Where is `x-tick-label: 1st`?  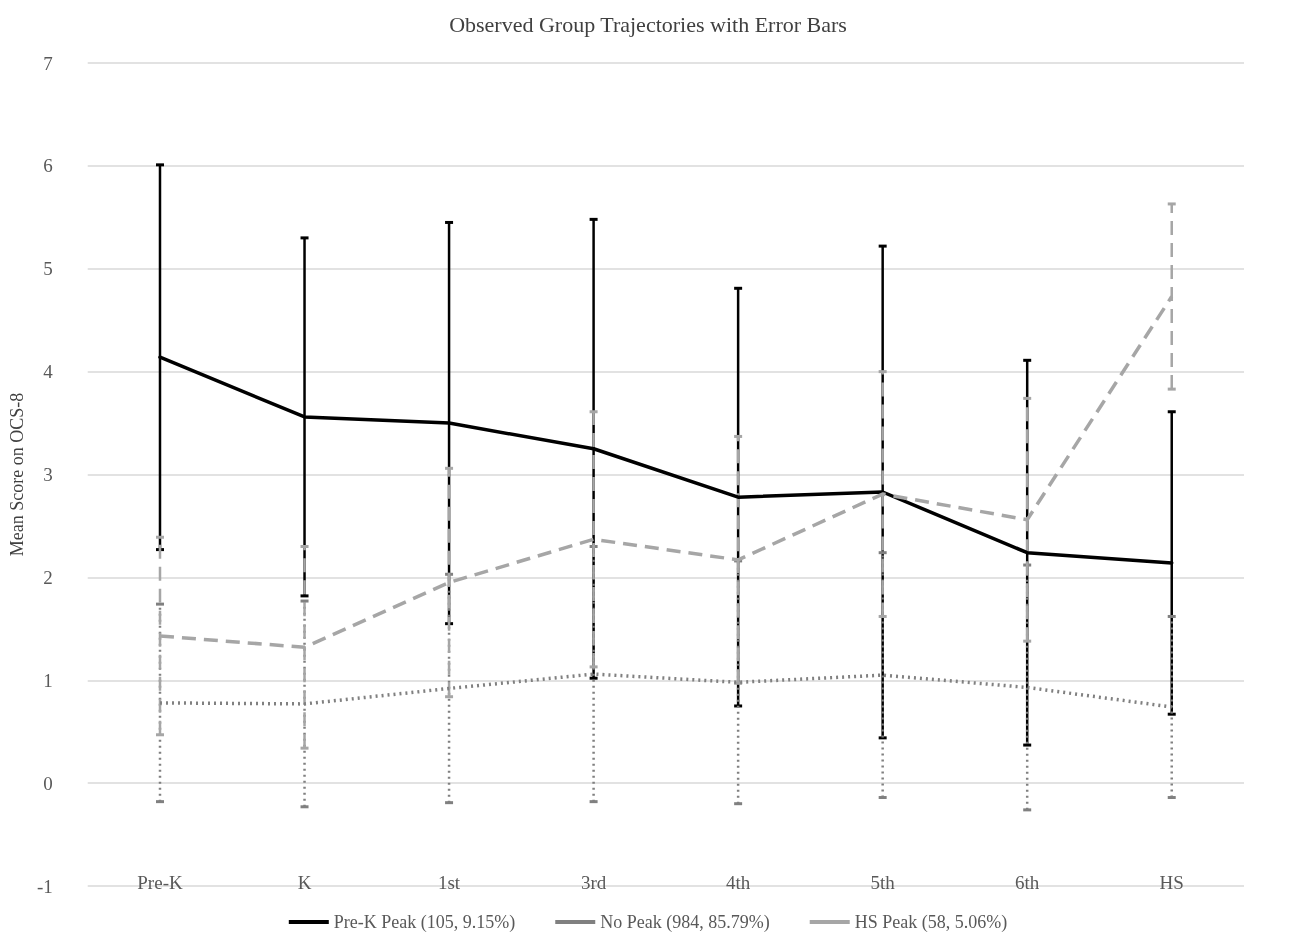
x-tick-label: 1st is located at coordinates (449, 882).